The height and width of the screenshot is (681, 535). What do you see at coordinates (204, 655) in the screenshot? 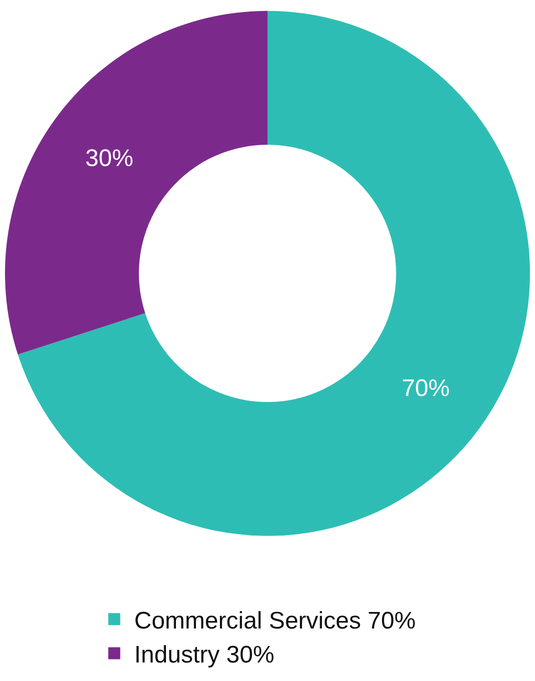
I see `legend-label: Industry 30%` at bounding box center [204, 655].